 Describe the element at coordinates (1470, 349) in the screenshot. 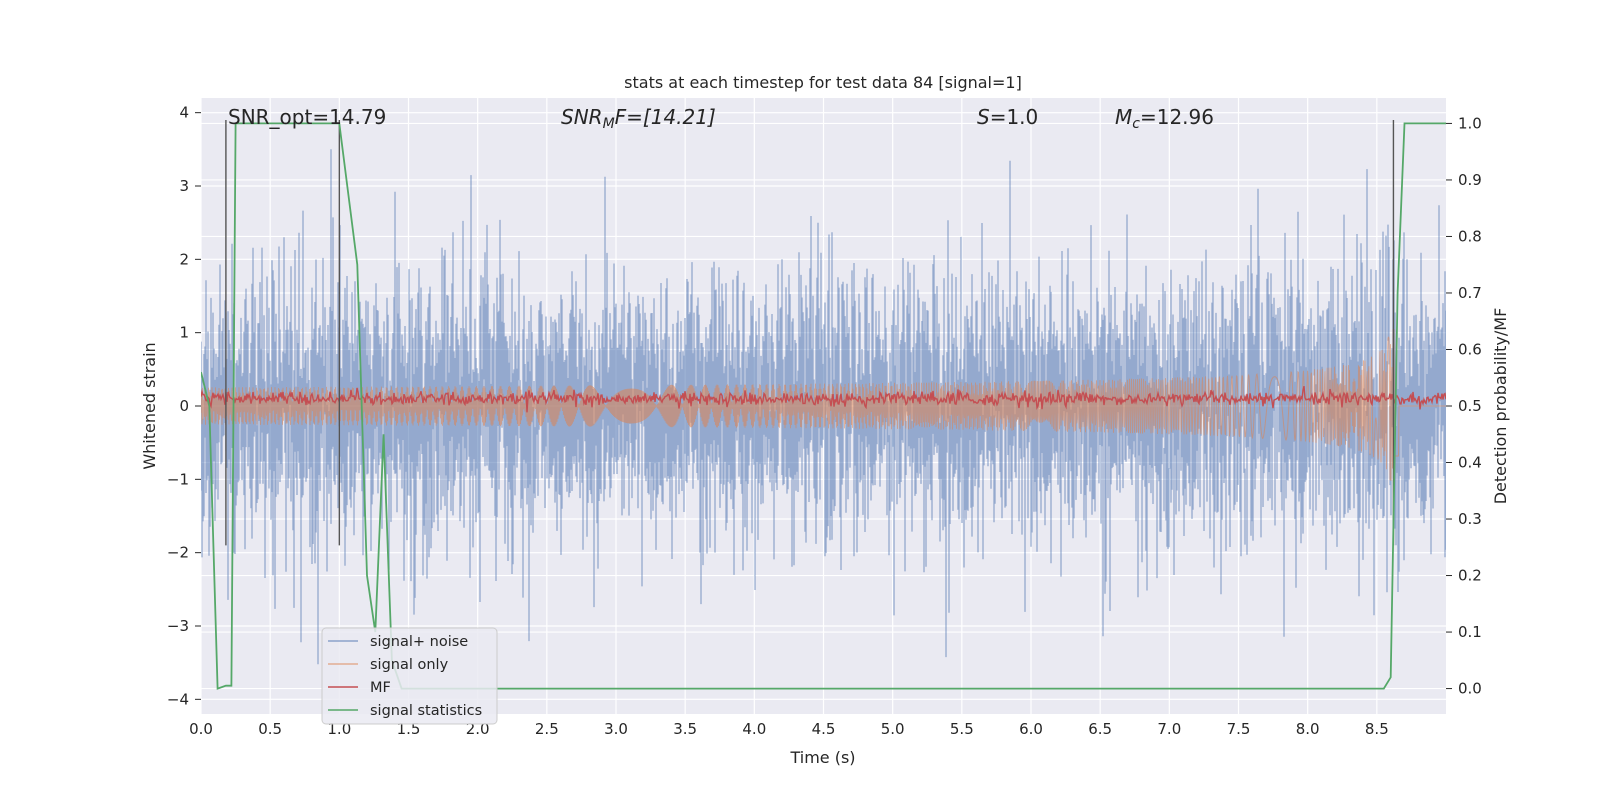

I see `y2-tick-label: 0.6` at that location.